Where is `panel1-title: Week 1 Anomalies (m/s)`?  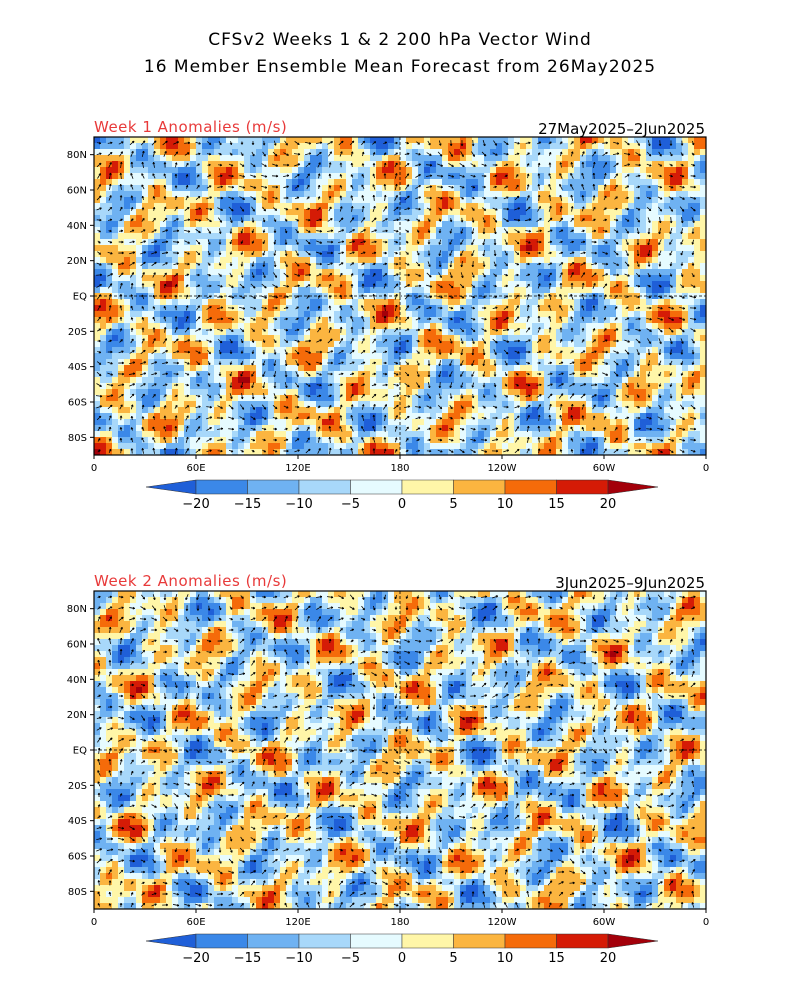 panel1-title: Week 1 Anomalies (m/s) is located at coordinates (190, 127).